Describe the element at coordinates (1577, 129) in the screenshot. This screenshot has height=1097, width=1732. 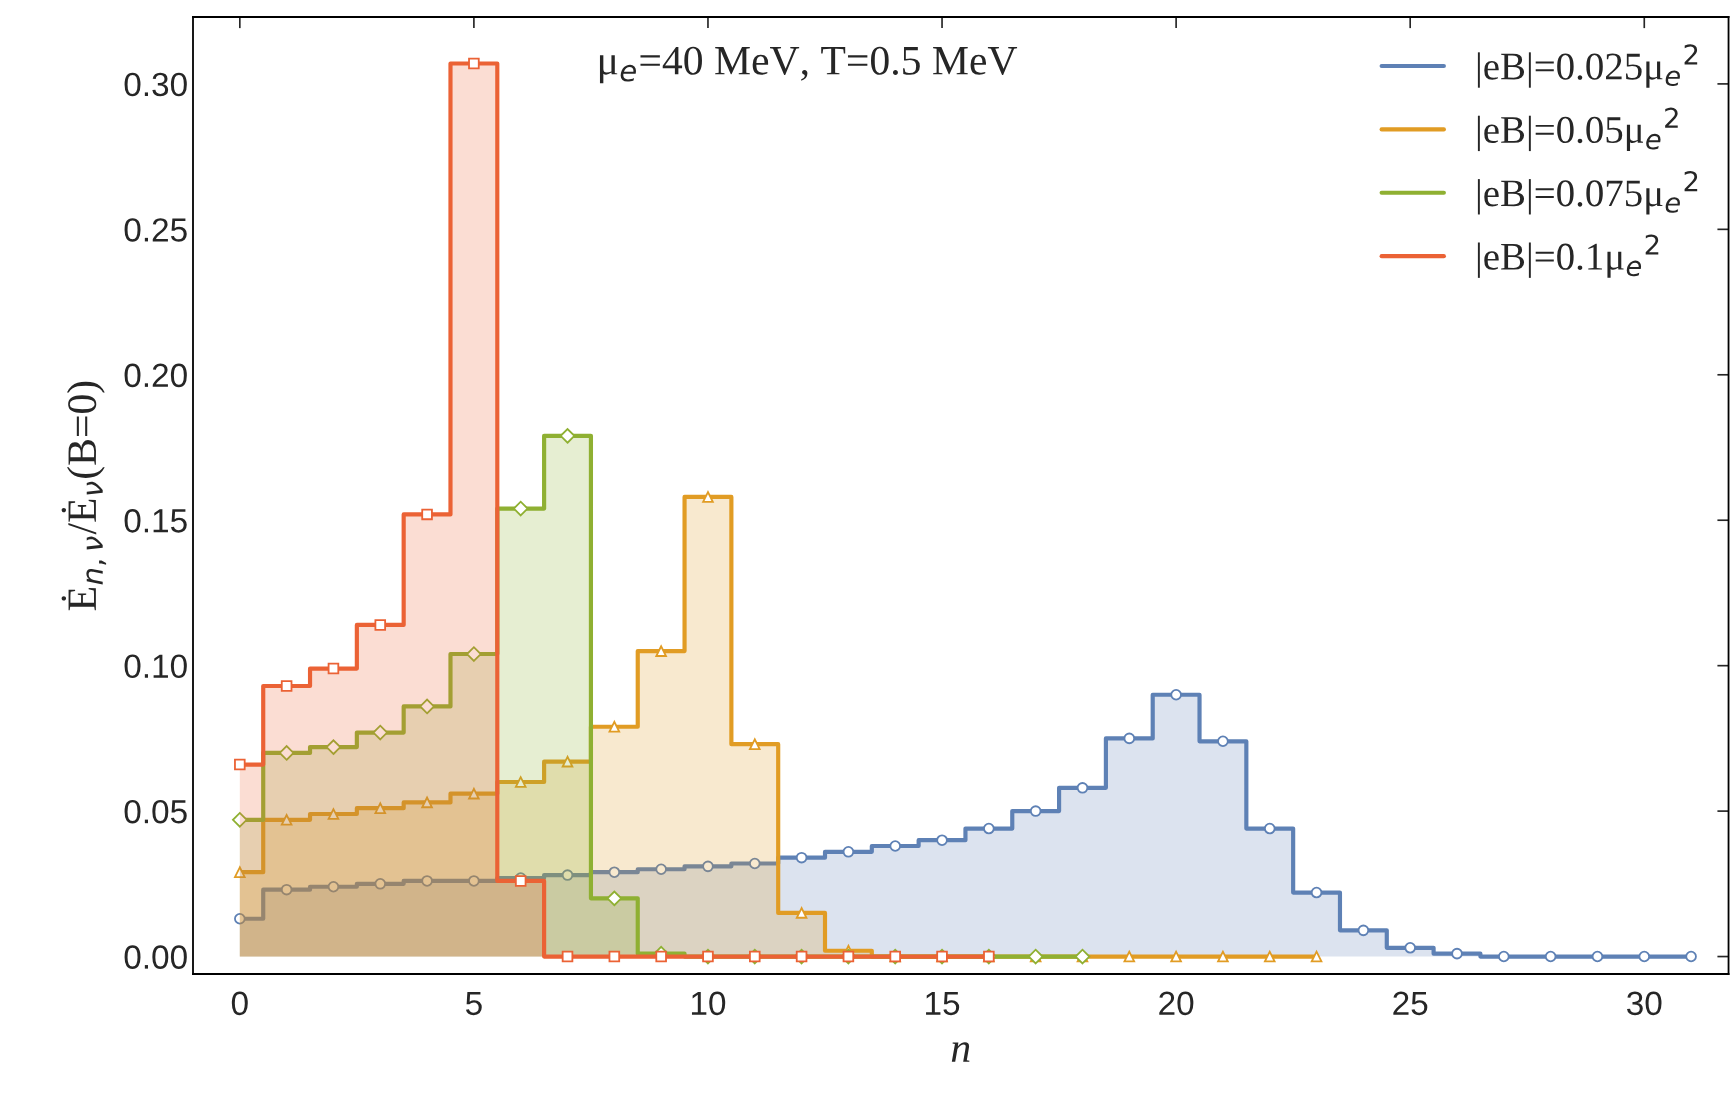
I see `legend-label: |eB|=0.05μ$_{e}$$^{2}$` at that location.